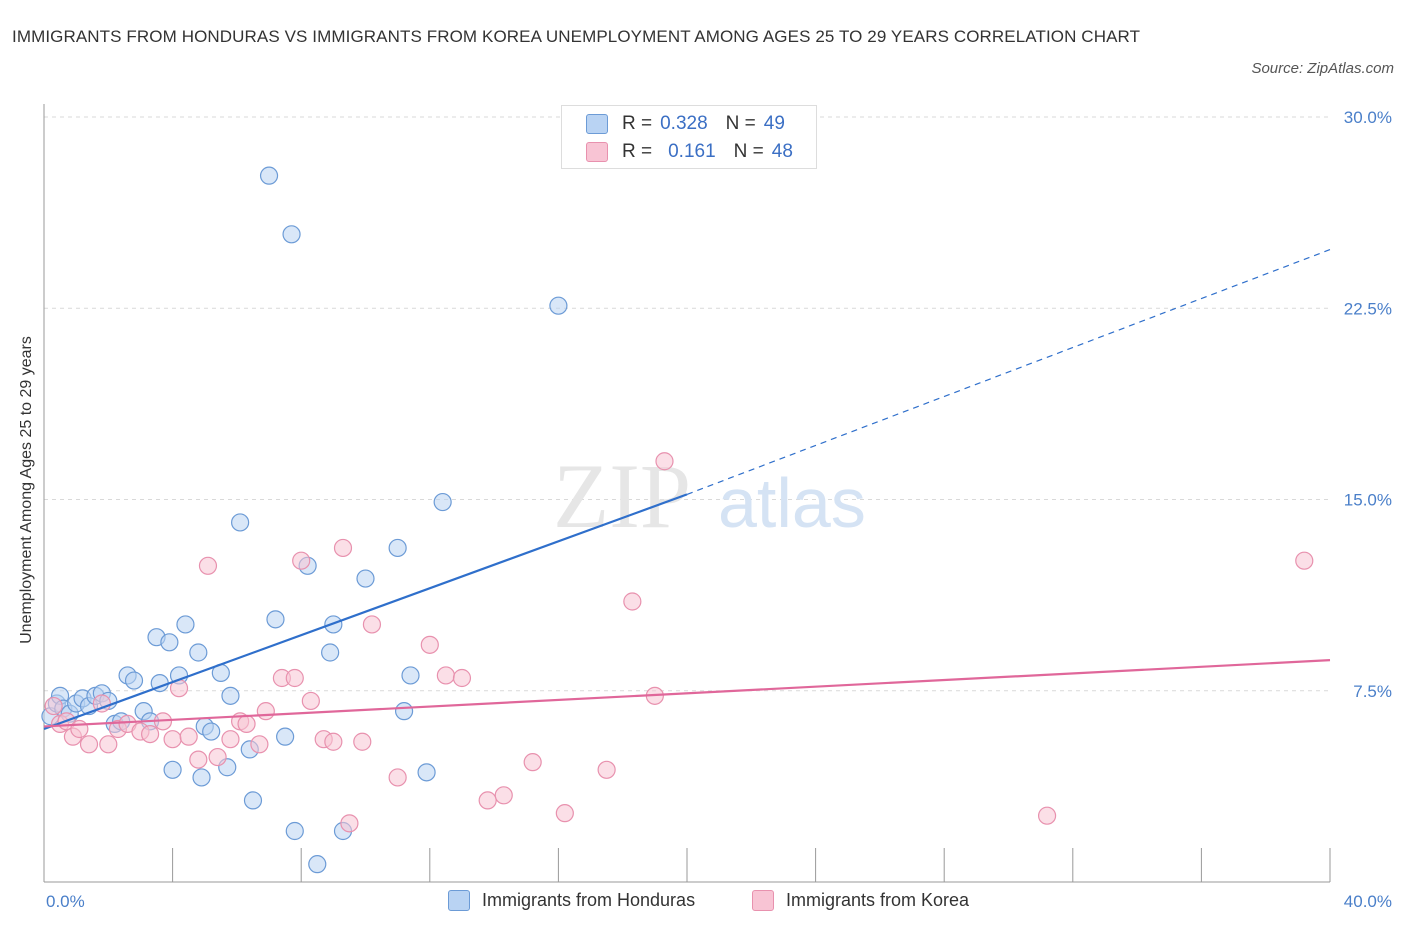 This screenshot has width=1406, height=930. I want to click on y-tick-label: 15.0%, so click(1368, 500).